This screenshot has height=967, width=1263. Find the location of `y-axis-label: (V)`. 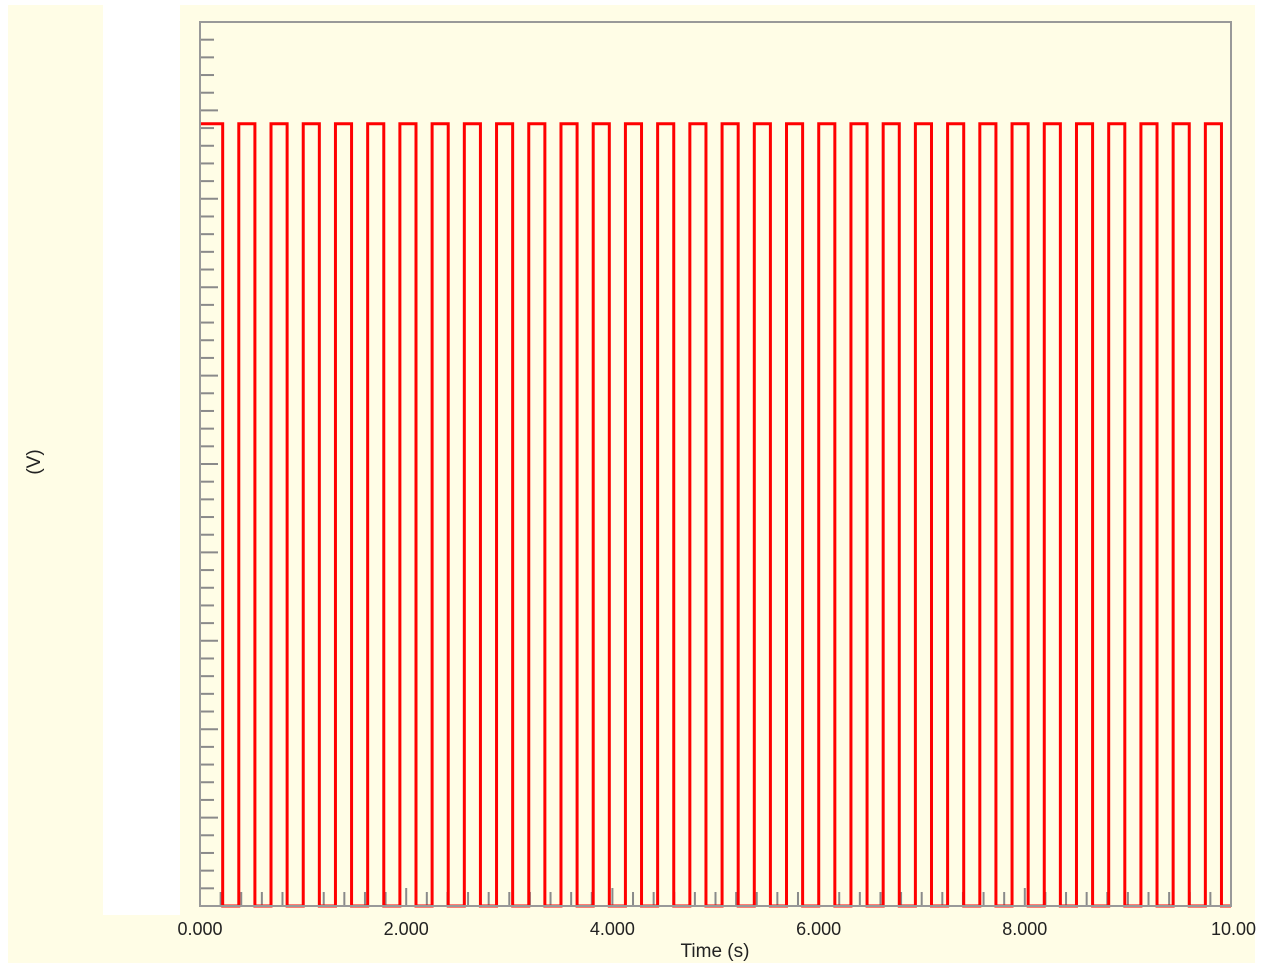

y-axis-label: (V) is located at coordinates (34, 461).